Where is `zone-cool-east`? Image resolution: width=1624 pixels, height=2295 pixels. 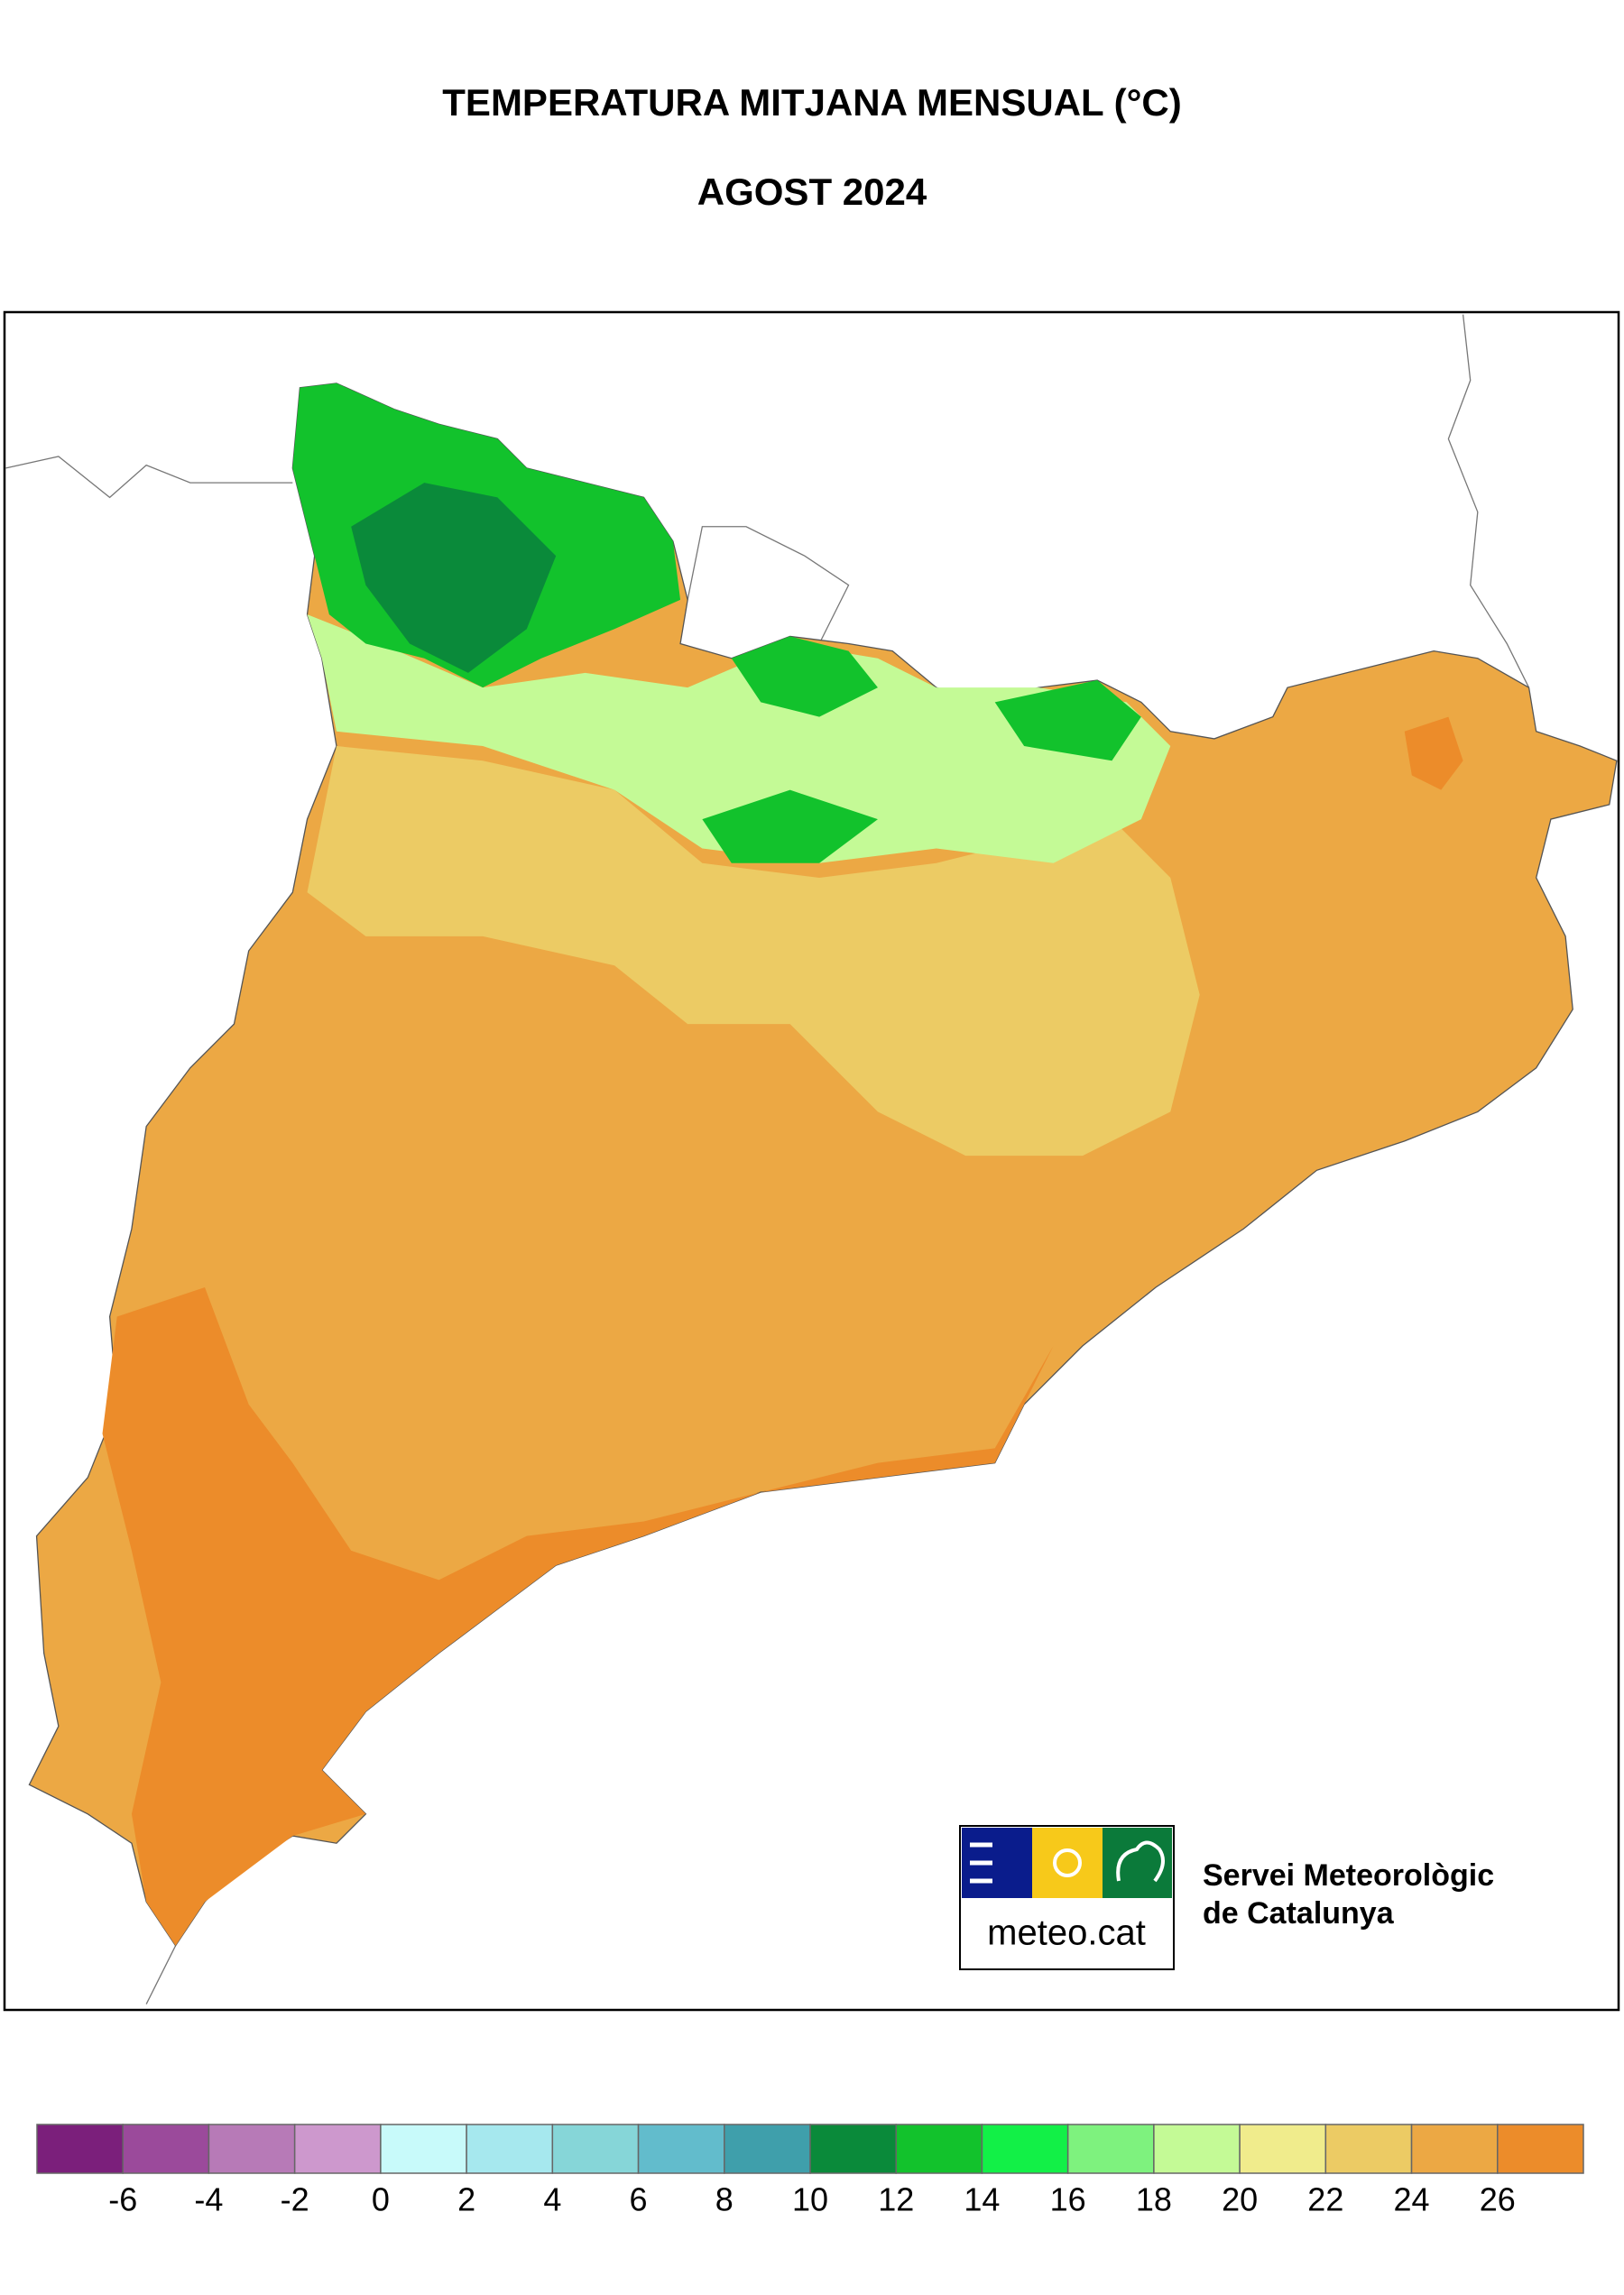
zone-cool-east is located at coordinates (922, 750).